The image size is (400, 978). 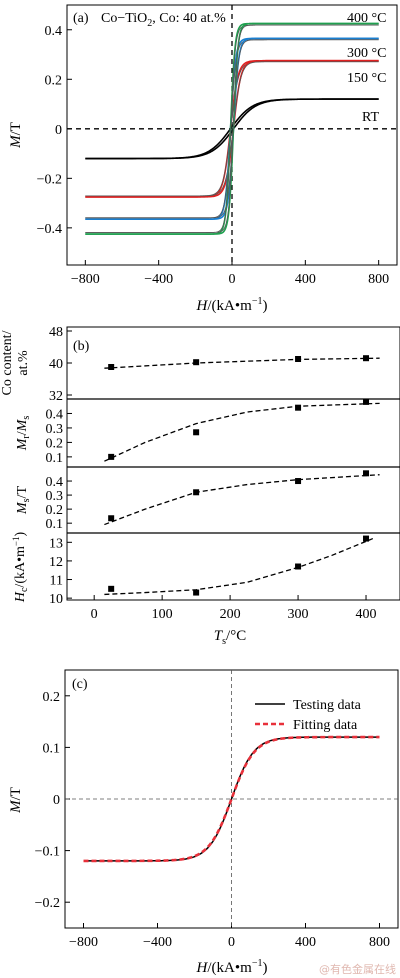 I want to click on panel-c-label: (c), so click(x=80, y=684).